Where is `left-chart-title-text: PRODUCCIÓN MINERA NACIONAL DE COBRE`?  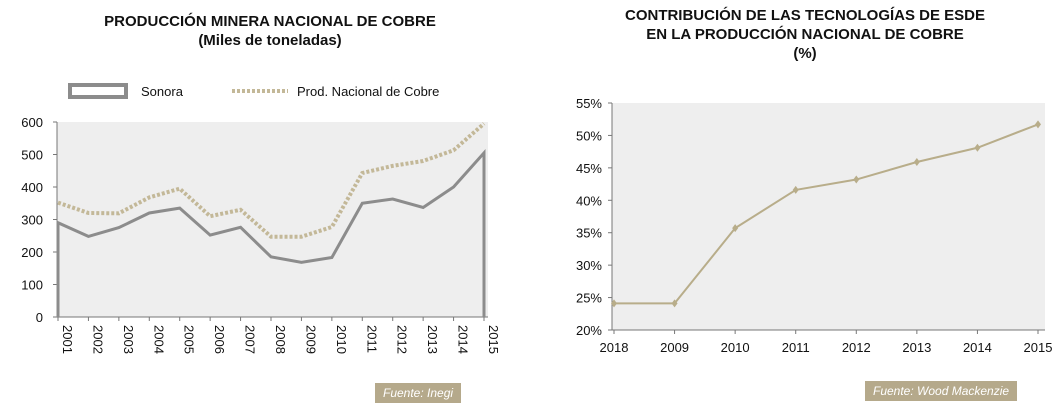 left-chart-title-text: PRODUCCIÓN MINERA NACIONAL DE COBRE is located at coordinates (270, 21).